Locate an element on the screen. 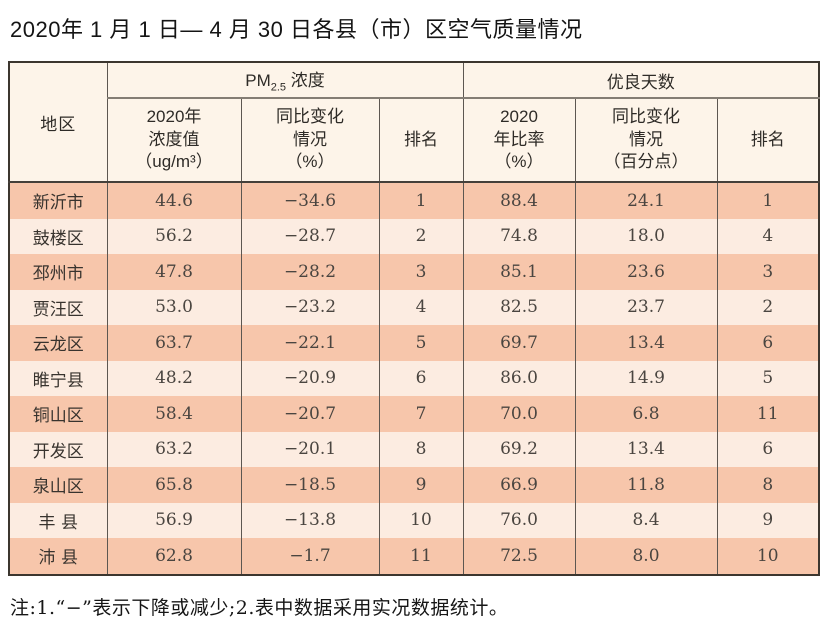  cell-pm_value: 62.8 is located at coordinates (173, 556).